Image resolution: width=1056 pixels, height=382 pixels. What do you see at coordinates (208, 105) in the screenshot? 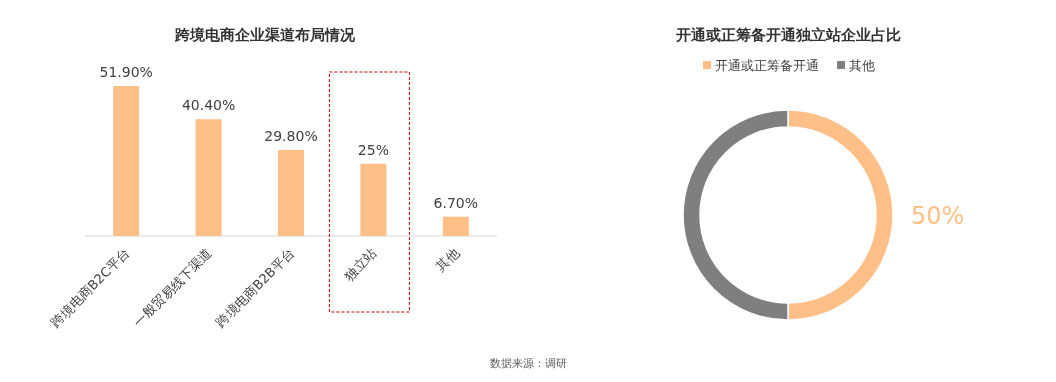
I see `data-label: 40.40%` at bounding box center [208, 105].